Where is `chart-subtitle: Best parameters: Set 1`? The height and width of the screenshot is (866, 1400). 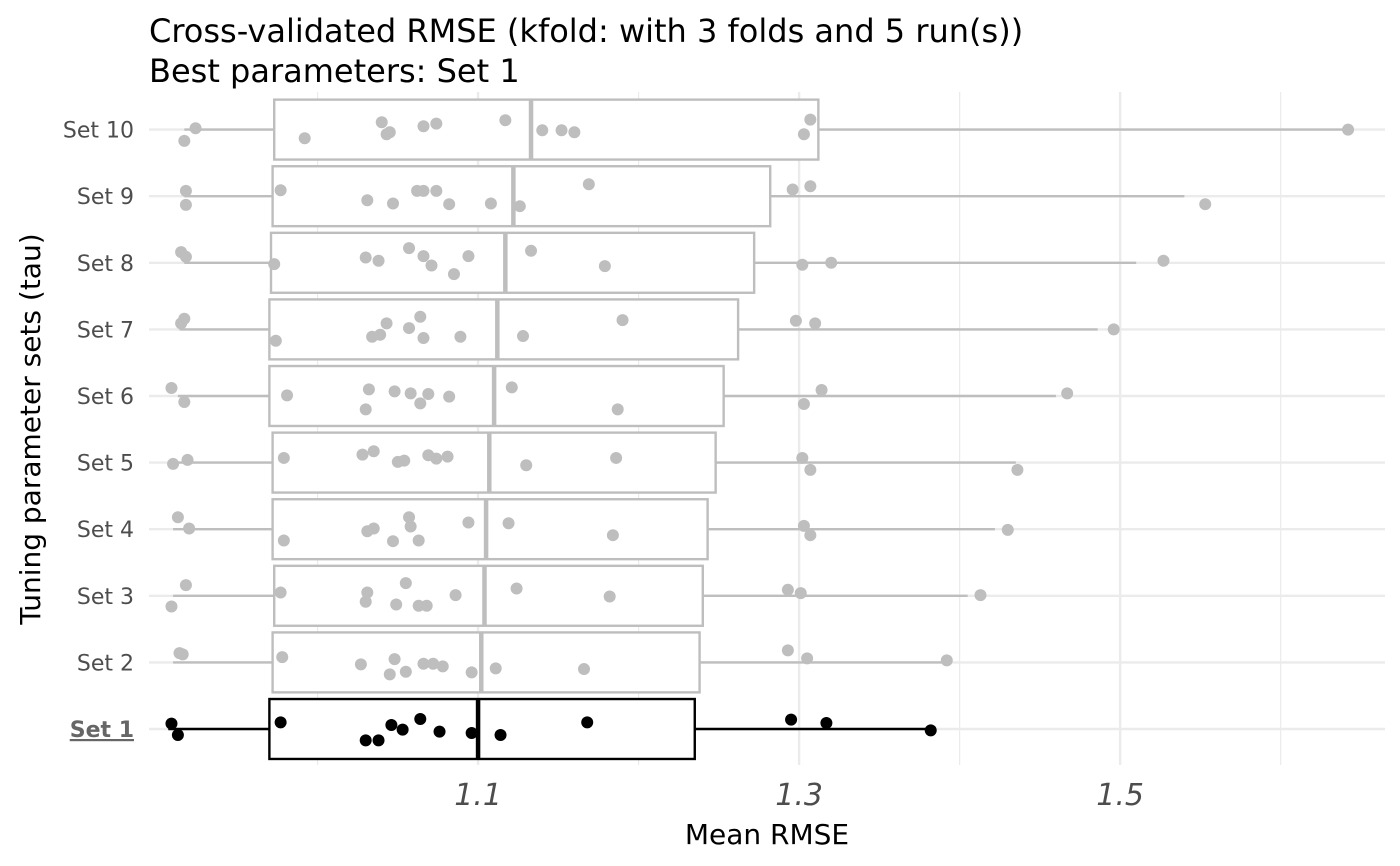
chart-subtitle: Best parameters: Set 1 is located at coordinates (334, 71).